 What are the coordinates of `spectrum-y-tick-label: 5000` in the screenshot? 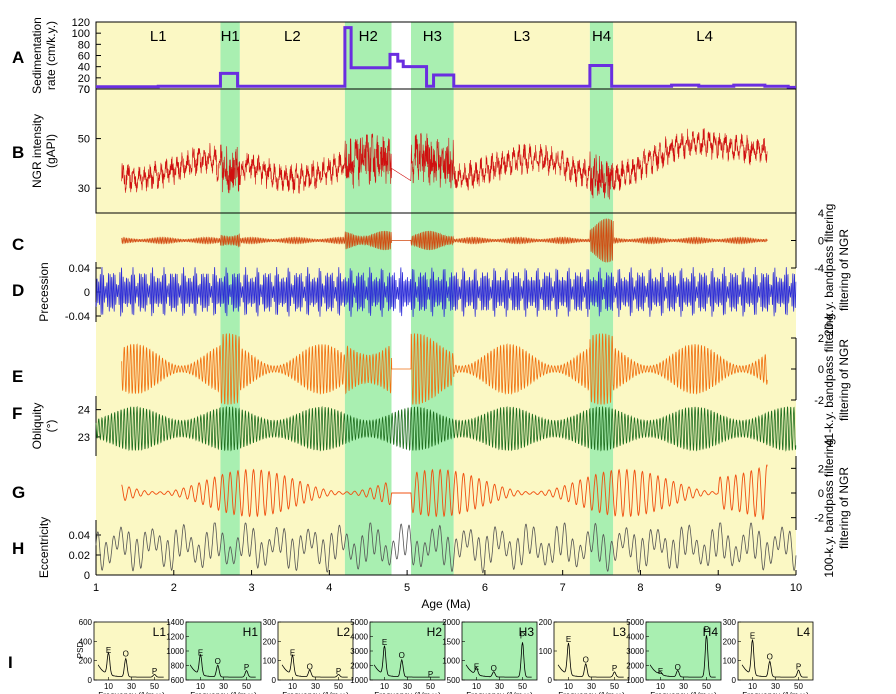 It's located at (359, 622).